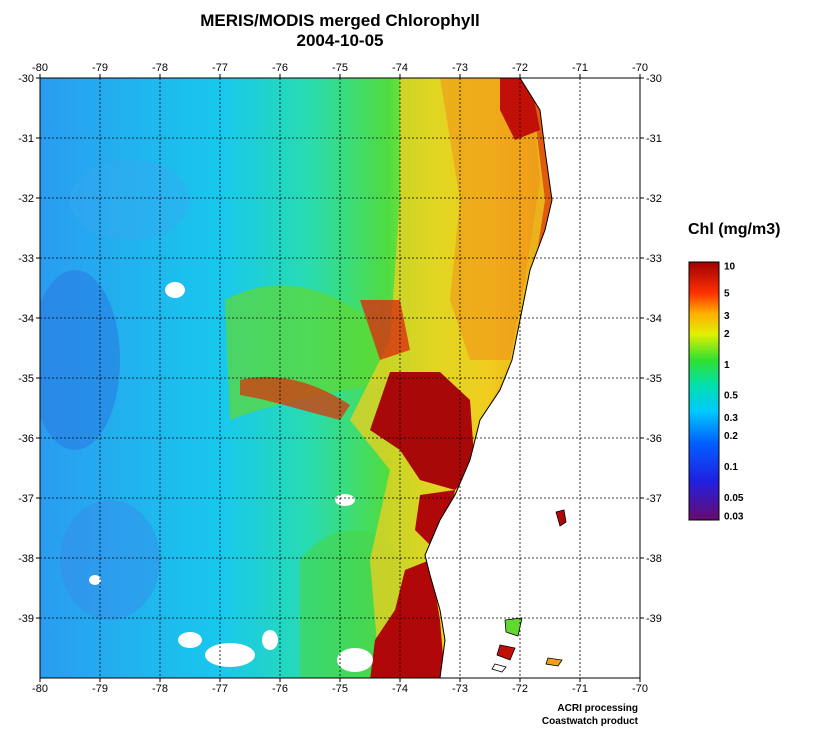 The width and height of the screenshot is (816, 738). What do you see at coordinates (580, 68) in the screenshot?
I see `lon-tick-label-top: -71` at bounding box center [580, 68].